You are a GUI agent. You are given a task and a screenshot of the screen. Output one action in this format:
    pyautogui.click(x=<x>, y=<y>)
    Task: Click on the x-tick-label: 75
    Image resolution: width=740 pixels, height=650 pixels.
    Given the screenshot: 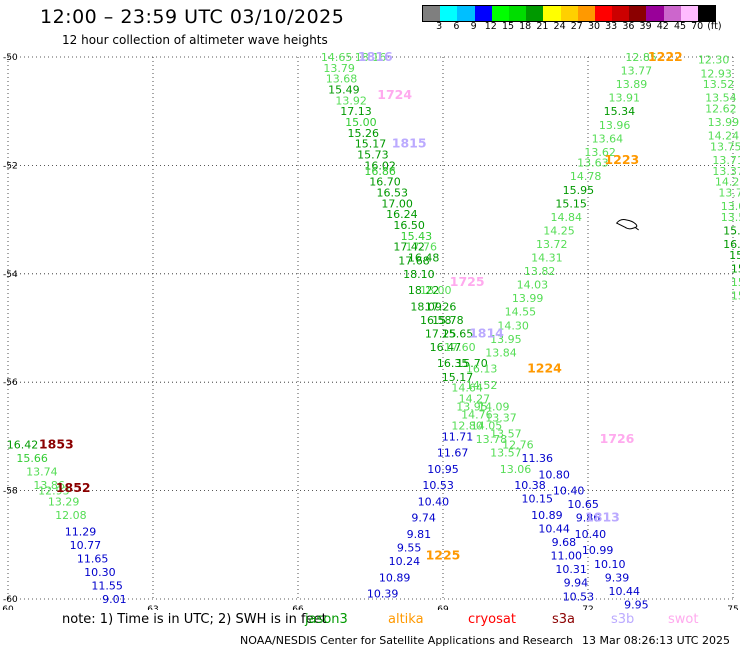 What is the action you would take?
    pyautogui.click(x=732, y=607)
    